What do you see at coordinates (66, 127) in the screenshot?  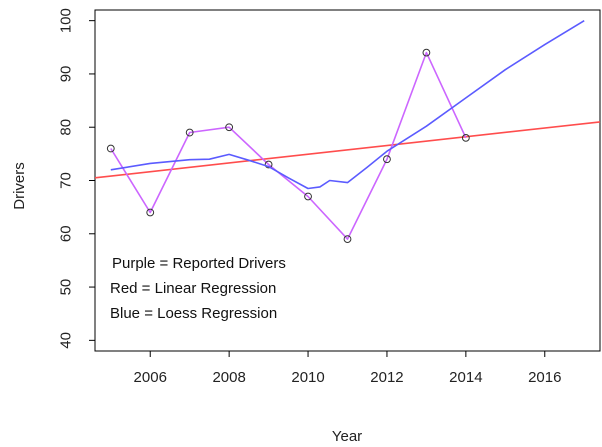 I see `y-tick-label: 80` at bounding box center [66, 127].